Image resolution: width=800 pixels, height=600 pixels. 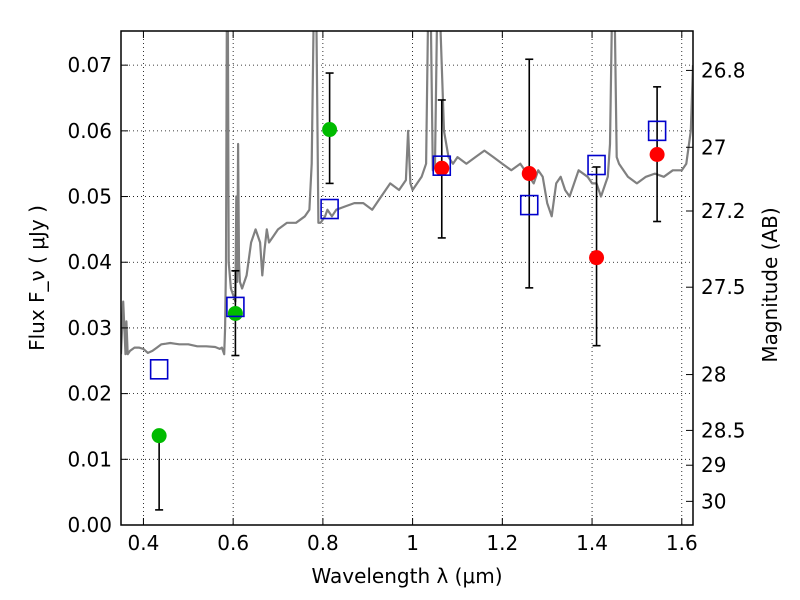 I want to click on y2-tick-label: 27.2, so click(x=723, y=211).